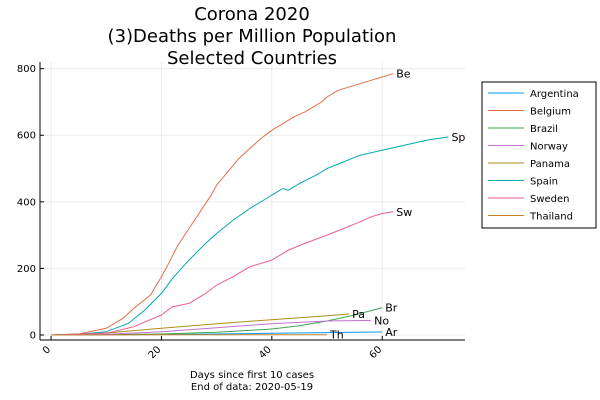 The width and height of the screenshot is (600, 400). Describe the element at coordinates (554, 94) in the screenshot. I see `legend-label-argentina: Argentina` at that location.